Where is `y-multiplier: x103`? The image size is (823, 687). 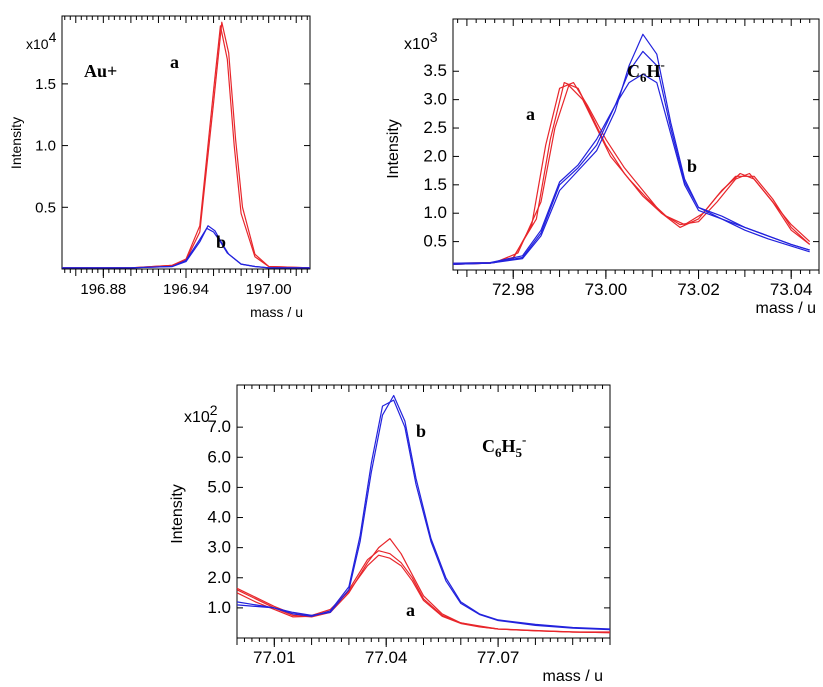 y-multiplier: x103 is located at coordinates (421, 41).